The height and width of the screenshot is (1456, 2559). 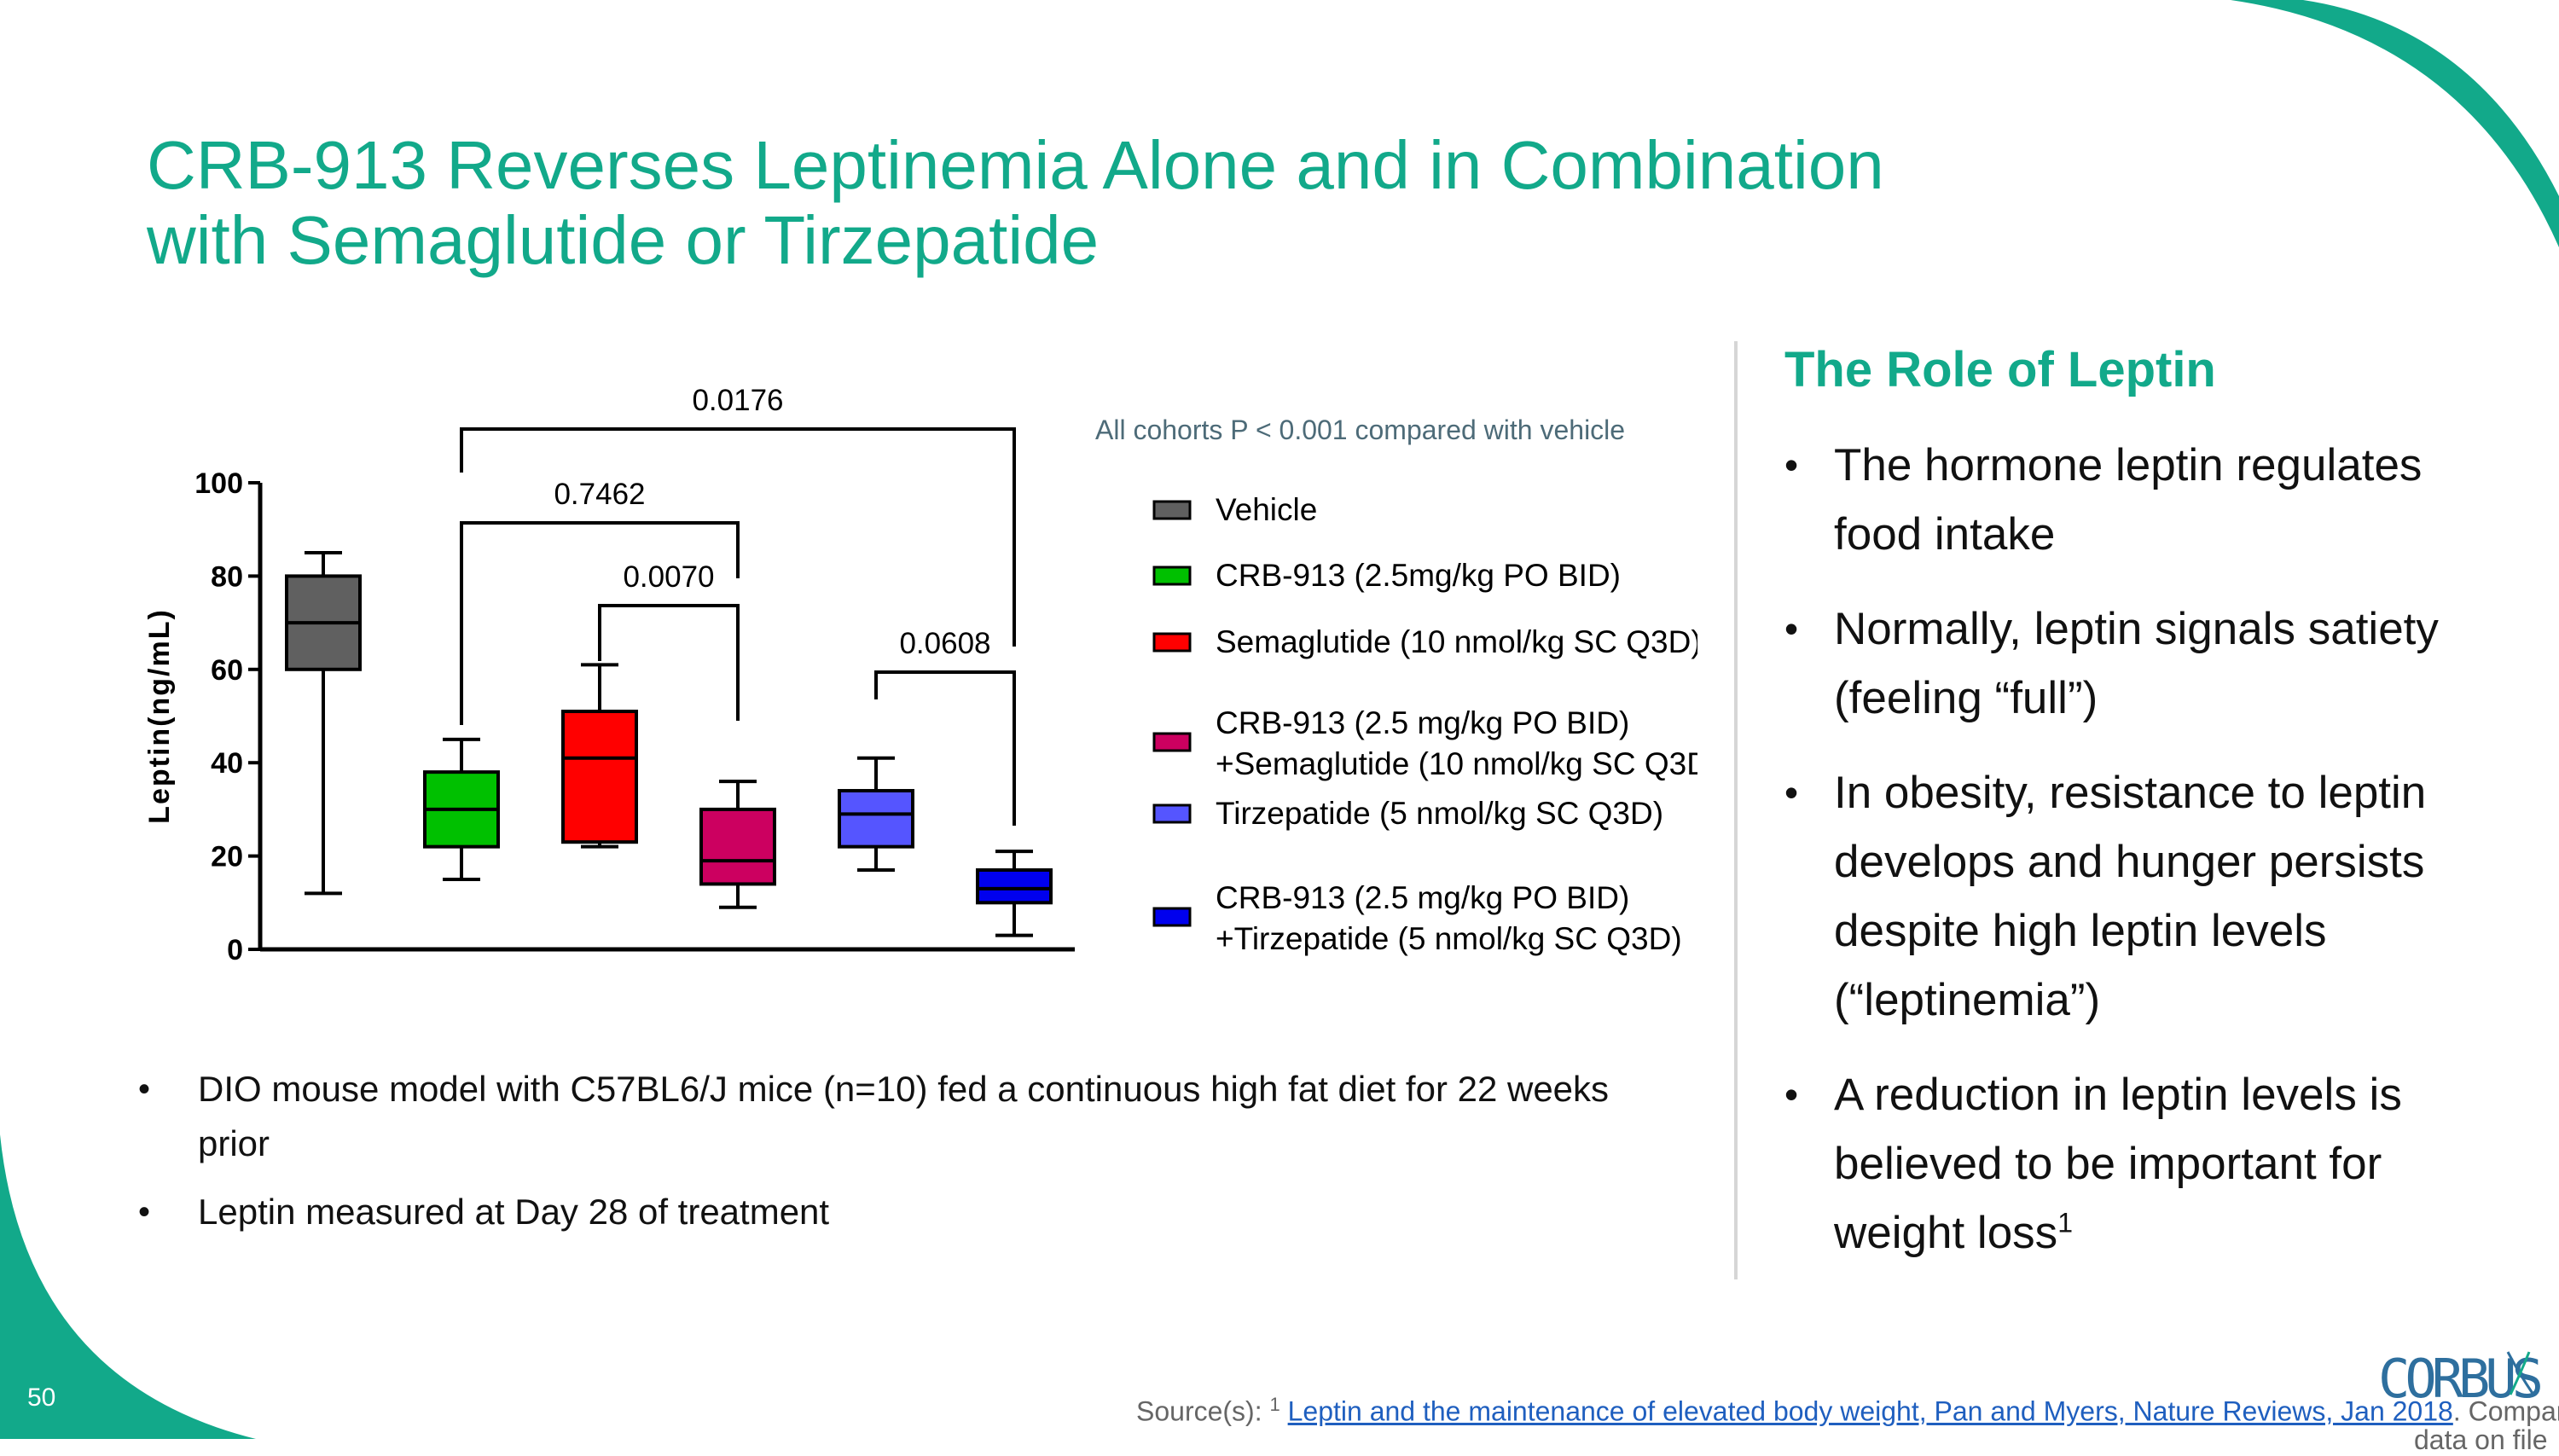 I want to click on legend-label: Vehicle, so click(x=1266, y=509).